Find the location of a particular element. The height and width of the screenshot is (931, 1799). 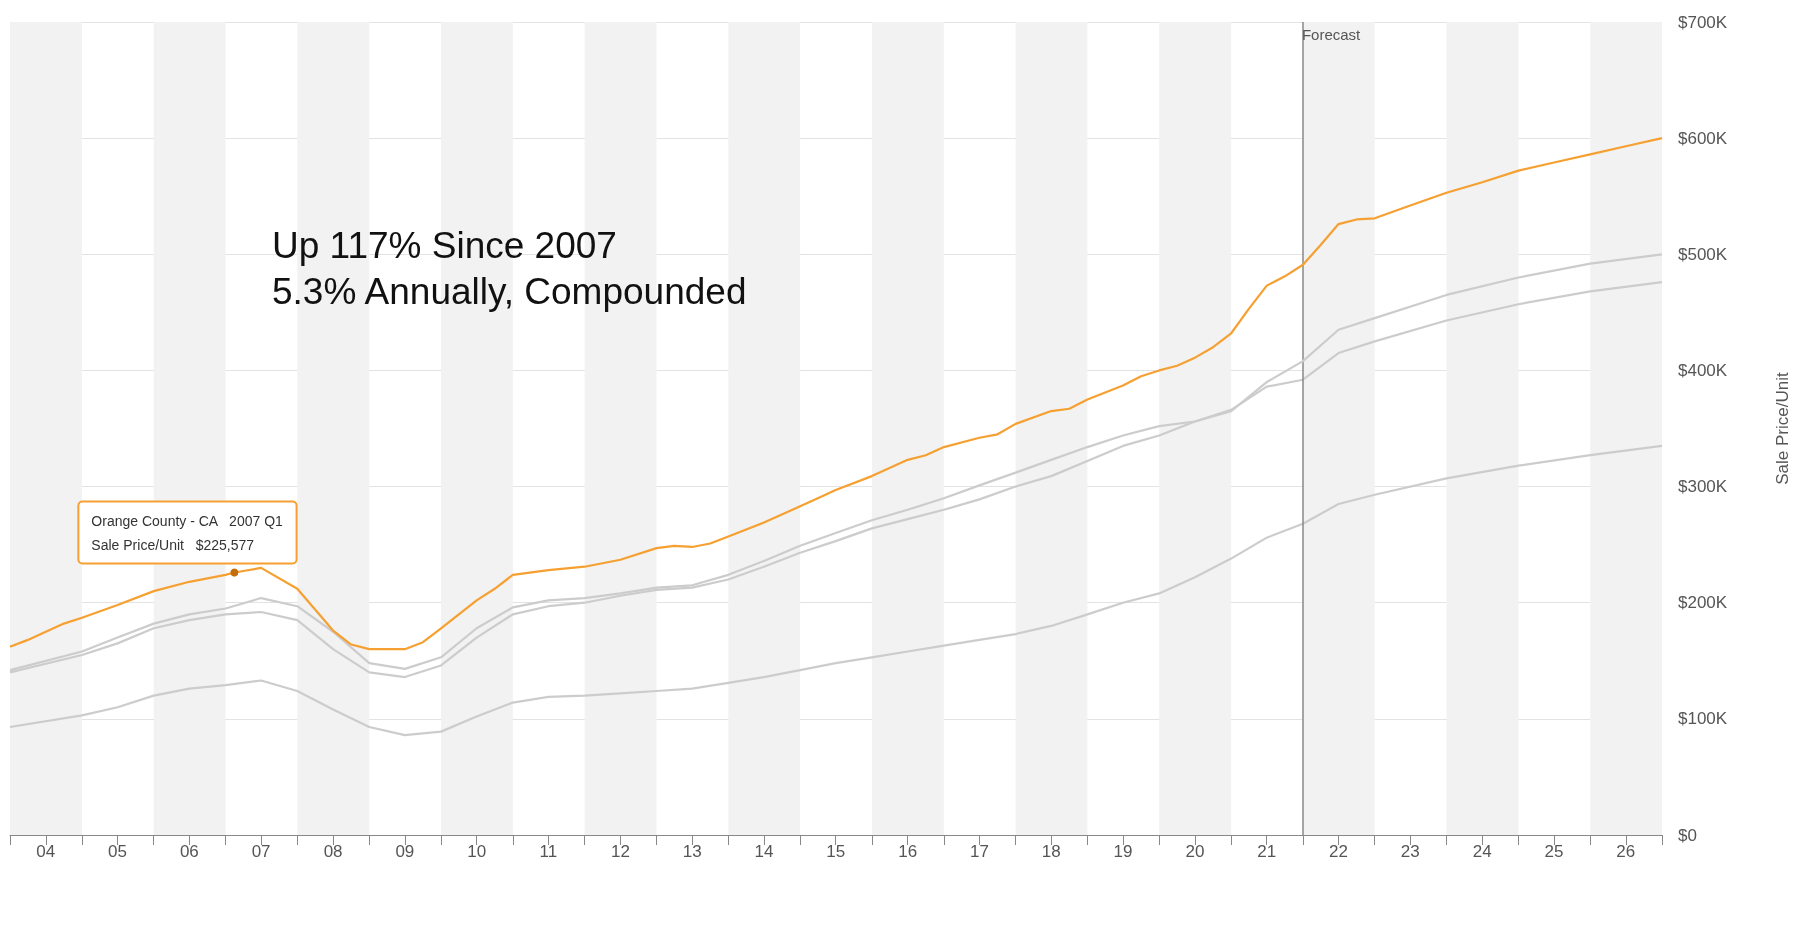

y-tick-label: $500K is located at coordinates (1703, 254).